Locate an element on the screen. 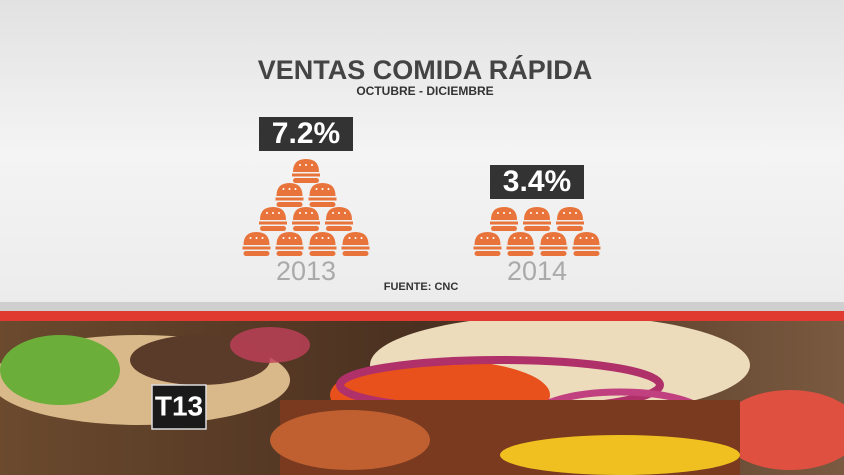  divider is located at coordinates (422, 306).